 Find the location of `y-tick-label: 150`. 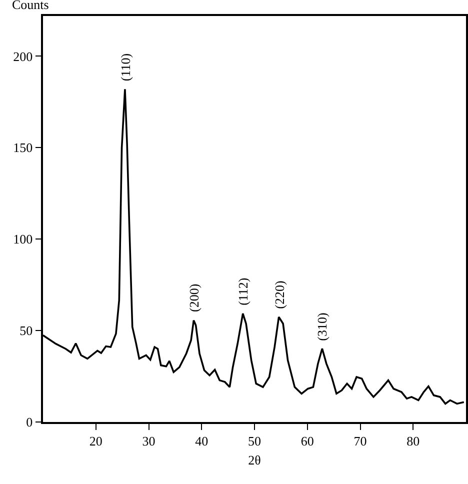

y-tick-label: 150 is located at coordinates (23, 148).